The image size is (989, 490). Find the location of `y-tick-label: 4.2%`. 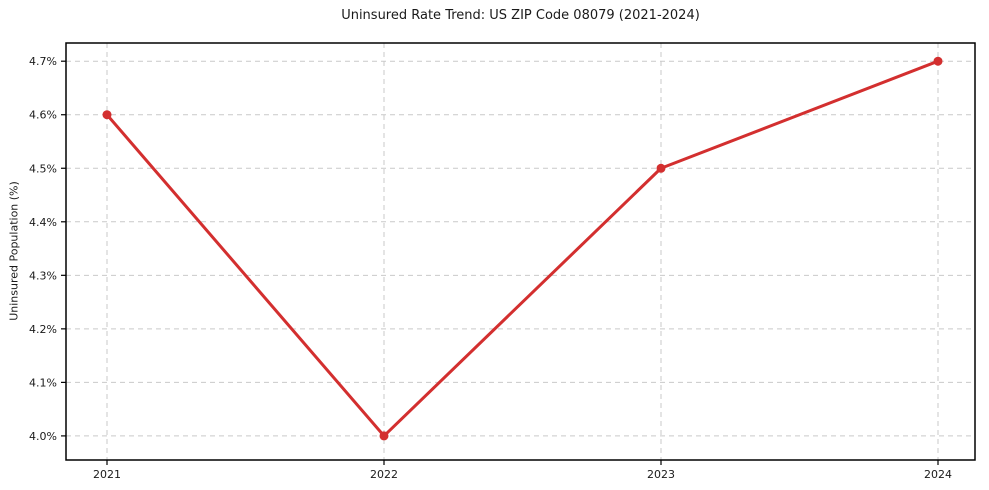

y-tick-label: 4.2% is located at coordinates (43, 329).